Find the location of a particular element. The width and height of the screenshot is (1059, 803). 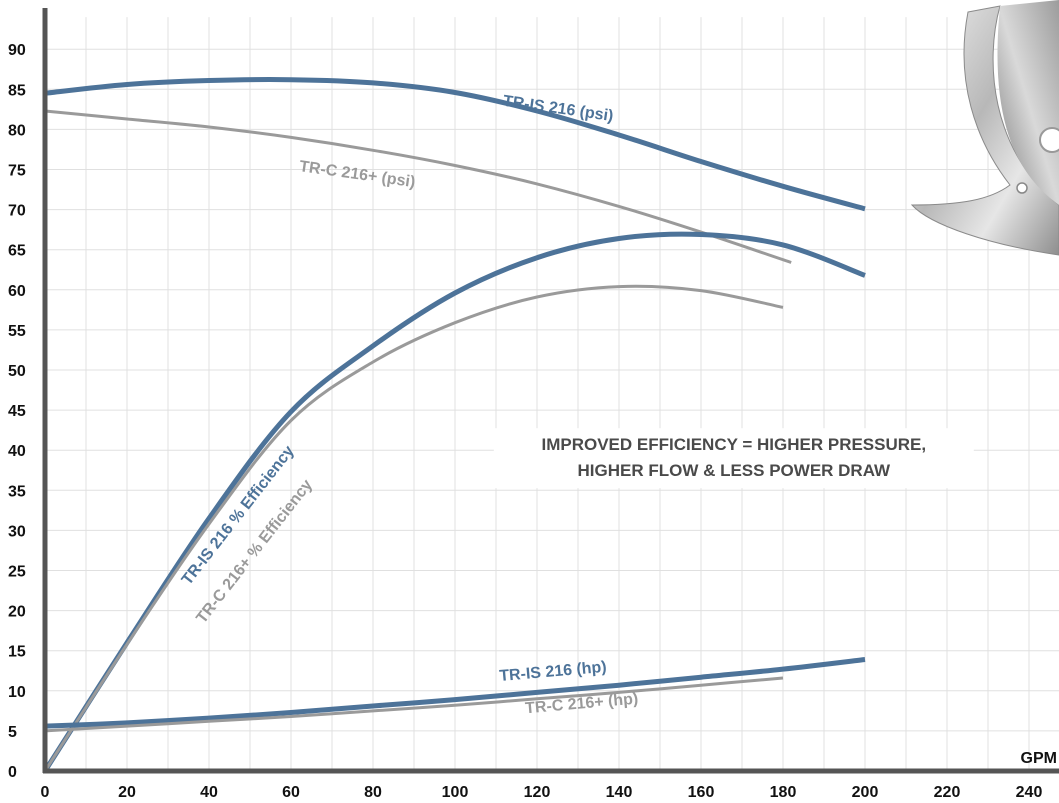

x-tick-label: 0 is located at coordinates (45, 792).